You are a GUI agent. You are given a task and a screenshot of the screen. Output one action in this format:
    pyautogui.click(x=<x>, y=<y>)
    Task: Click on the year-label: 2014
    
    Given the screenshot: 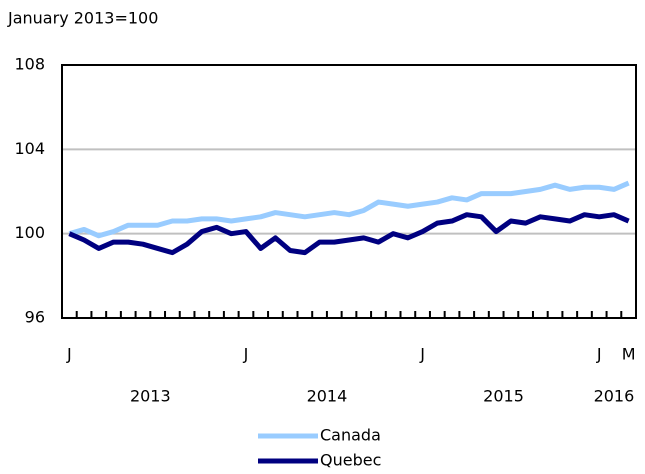 What is the action you would take?
    pyautogui.click(x=327, y=396)
    